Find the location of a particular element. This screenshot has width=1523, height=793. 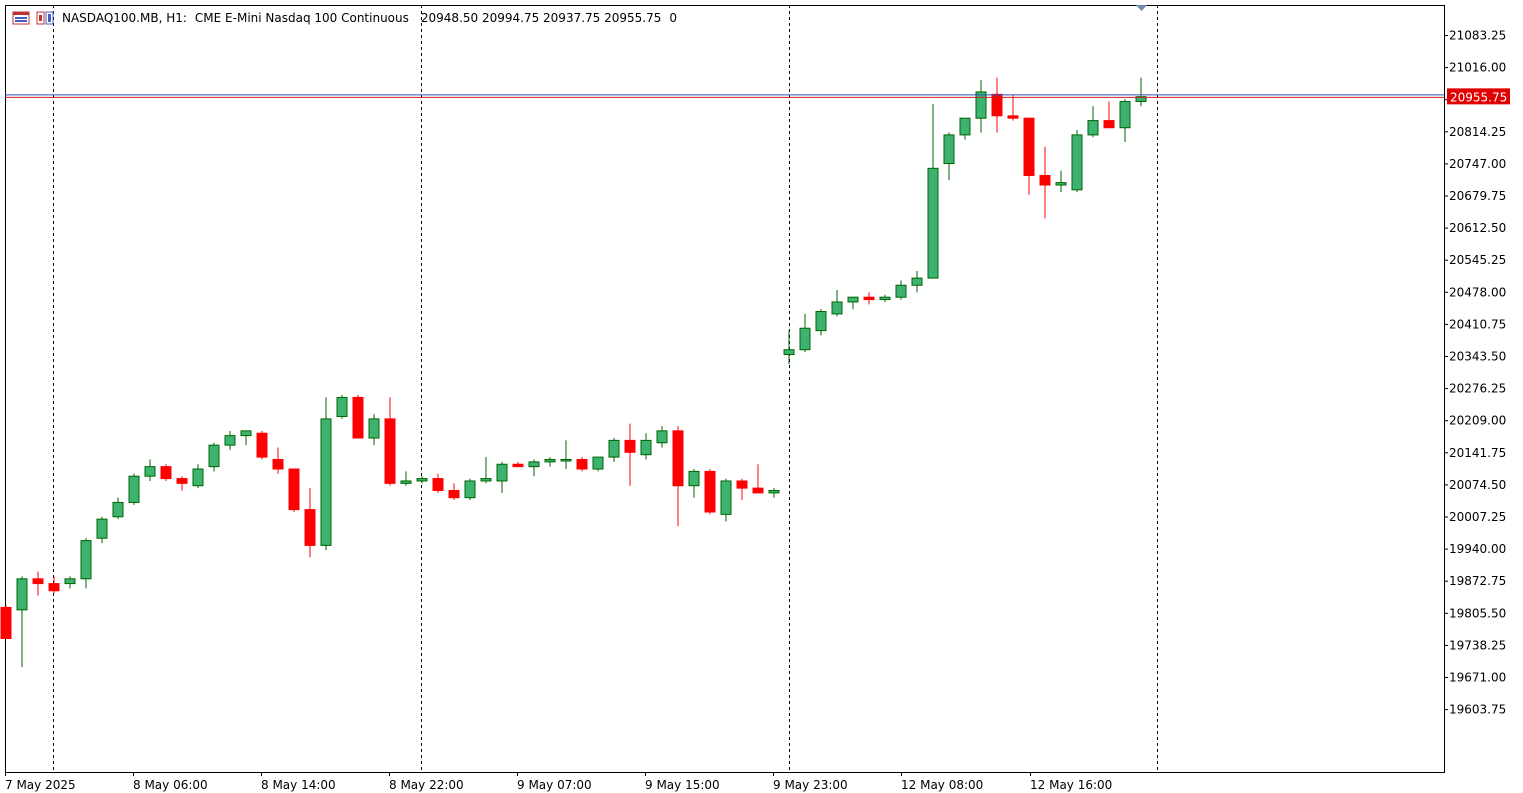

y-tick-label: 19805.50 is located at coordinates (1477, 613).